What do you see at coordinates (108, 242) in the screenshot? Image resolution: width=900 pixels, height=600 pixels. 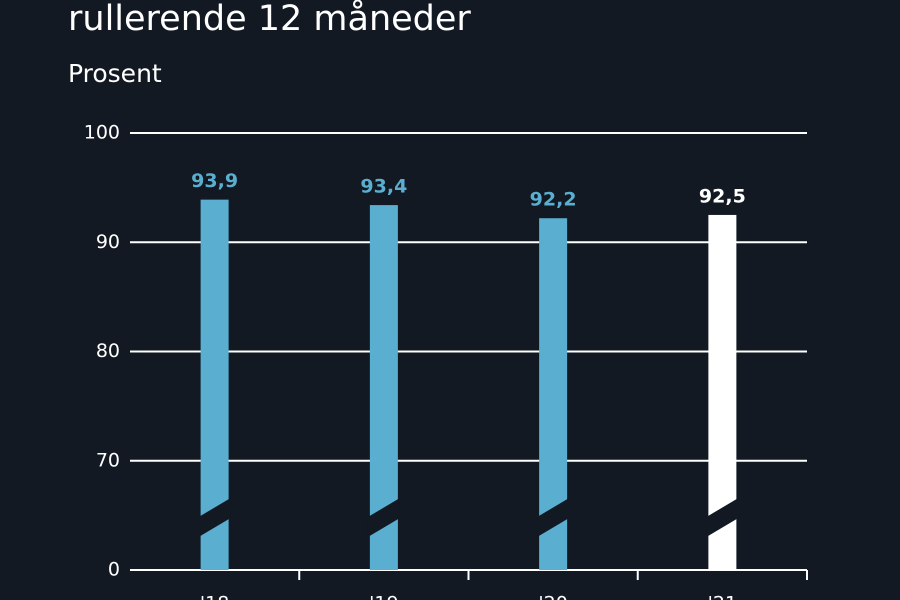 I see `y-tick-label: 90` at bounding box center [108, 242].